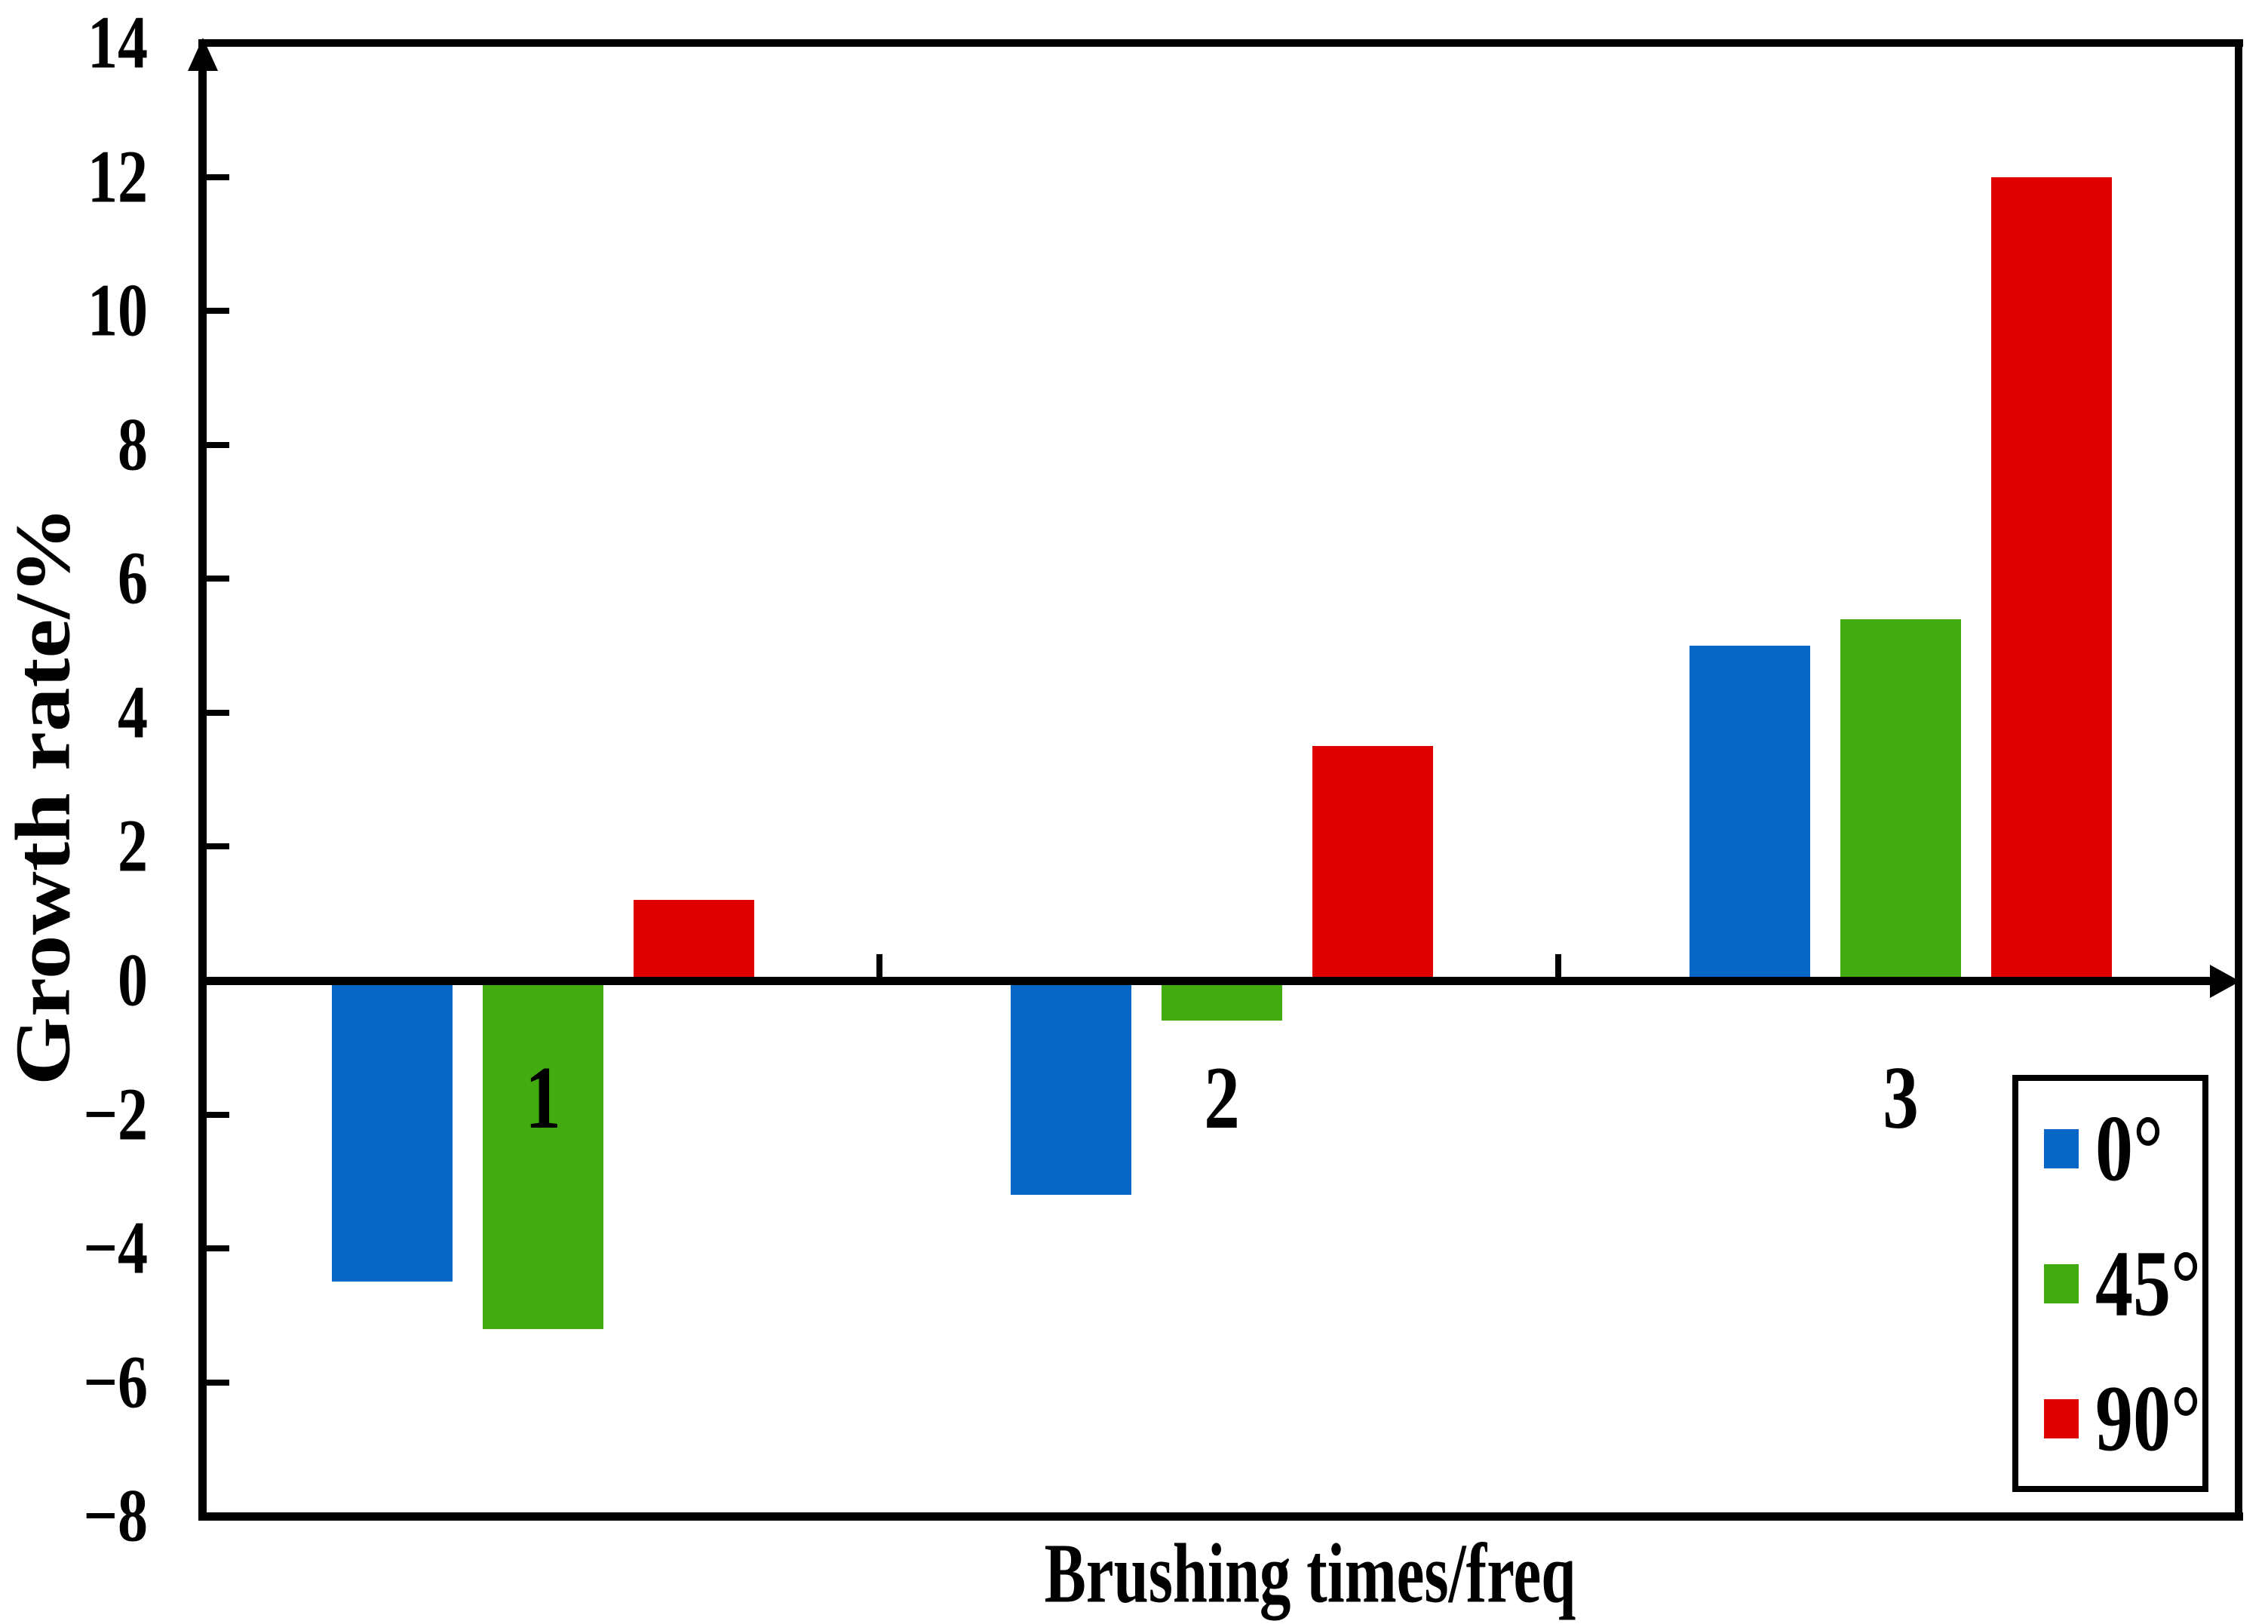 The height and width of the screenshot is (1624, 2268). What do you see at coordinates (115, 1249) in the screenshot?
I see `y-tick-label: −4` at bounding box center [115, 1249].